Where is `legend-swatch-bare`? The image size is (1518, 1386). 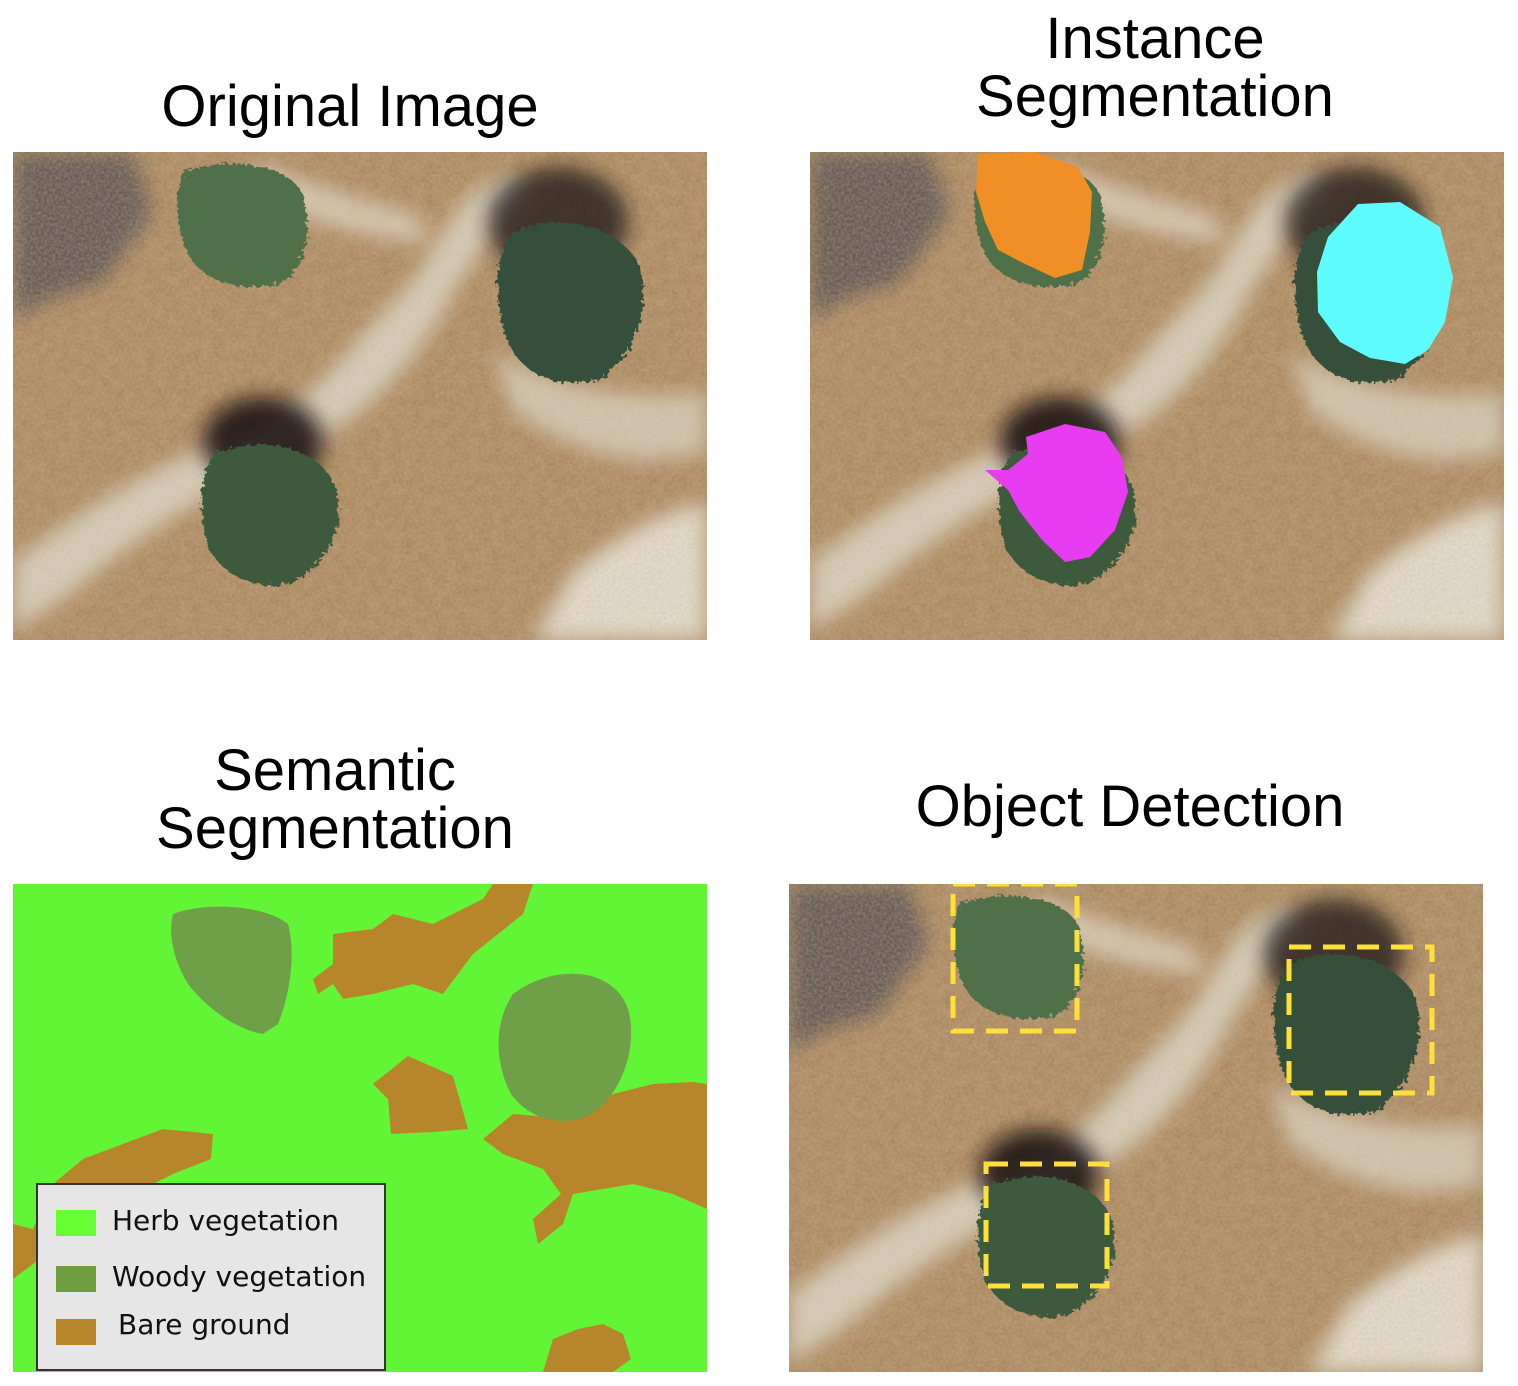 legend-swatch-bare is located at coordinates (76, 1332).